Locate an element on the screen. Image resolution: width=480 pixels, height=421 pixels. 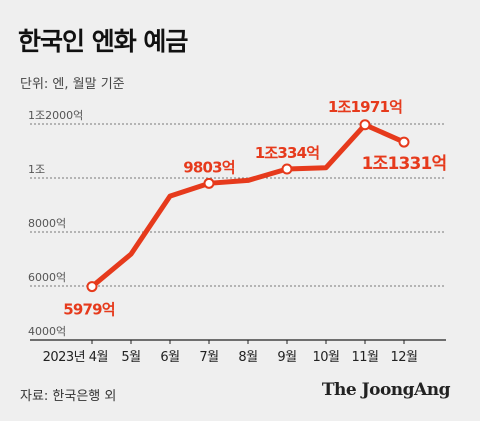
x-tick-label: 11월 is located at coordinates (364, 357).